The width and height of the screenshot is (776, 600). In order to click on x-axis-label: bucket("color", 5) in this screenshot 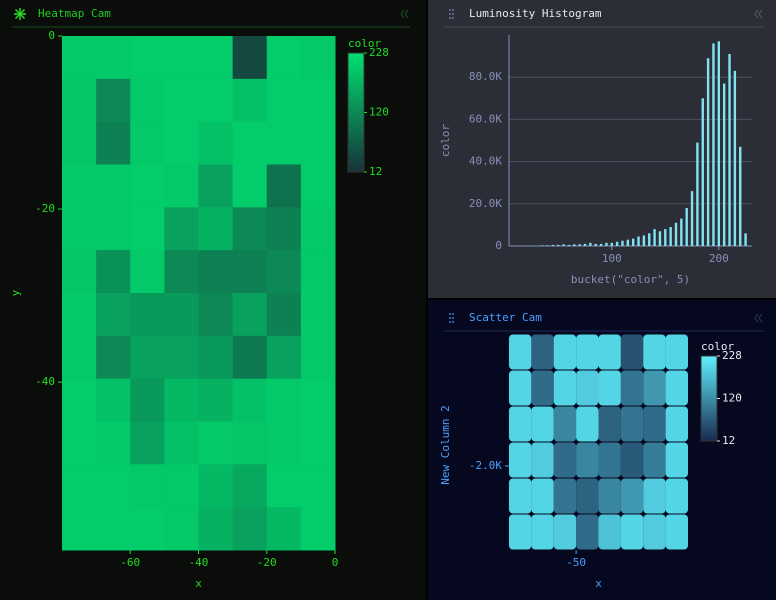, I will do `click(630, 279)`.